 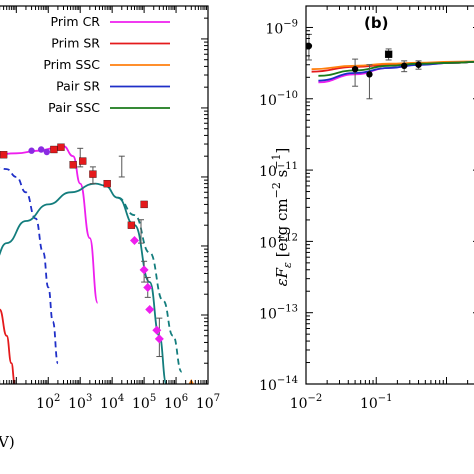 What do you see at coordinates (287, 265) in the screenshot?
I see `y-label-sub: ε` at bounding box center [287, 265].